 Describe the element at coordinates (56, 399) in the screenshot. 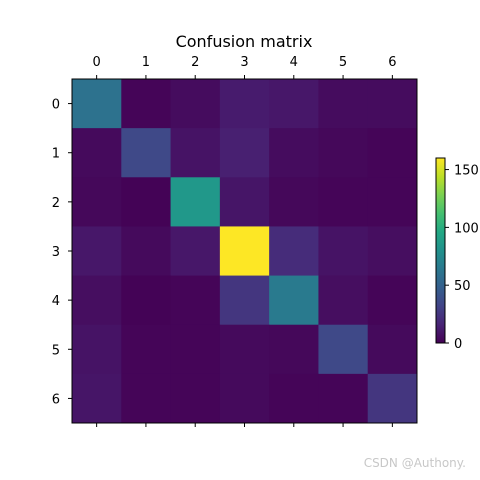

I see `y-tick-label: 6` at that location.